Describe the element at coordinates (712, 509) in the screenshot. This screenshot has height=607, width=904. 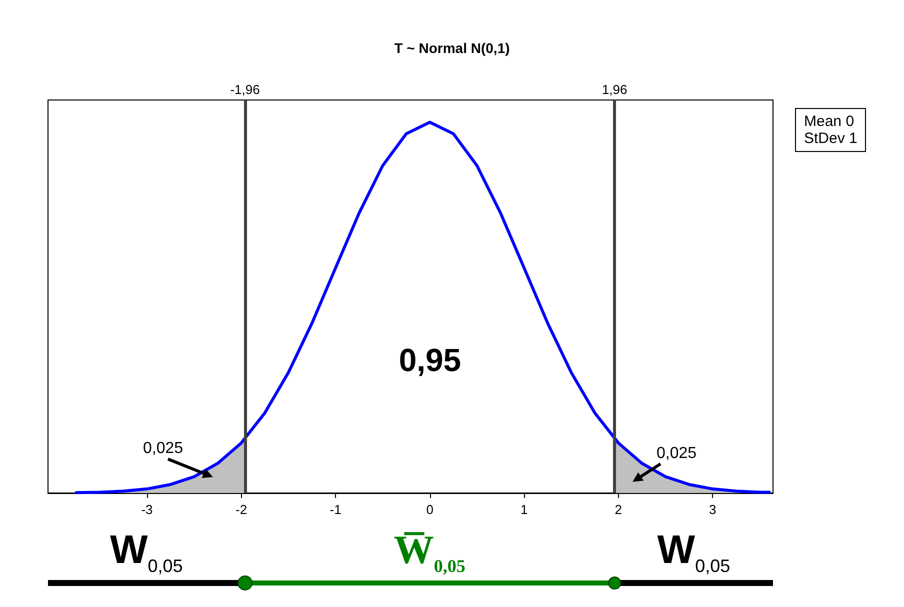
I see `x-tick-label: 3` at that location.